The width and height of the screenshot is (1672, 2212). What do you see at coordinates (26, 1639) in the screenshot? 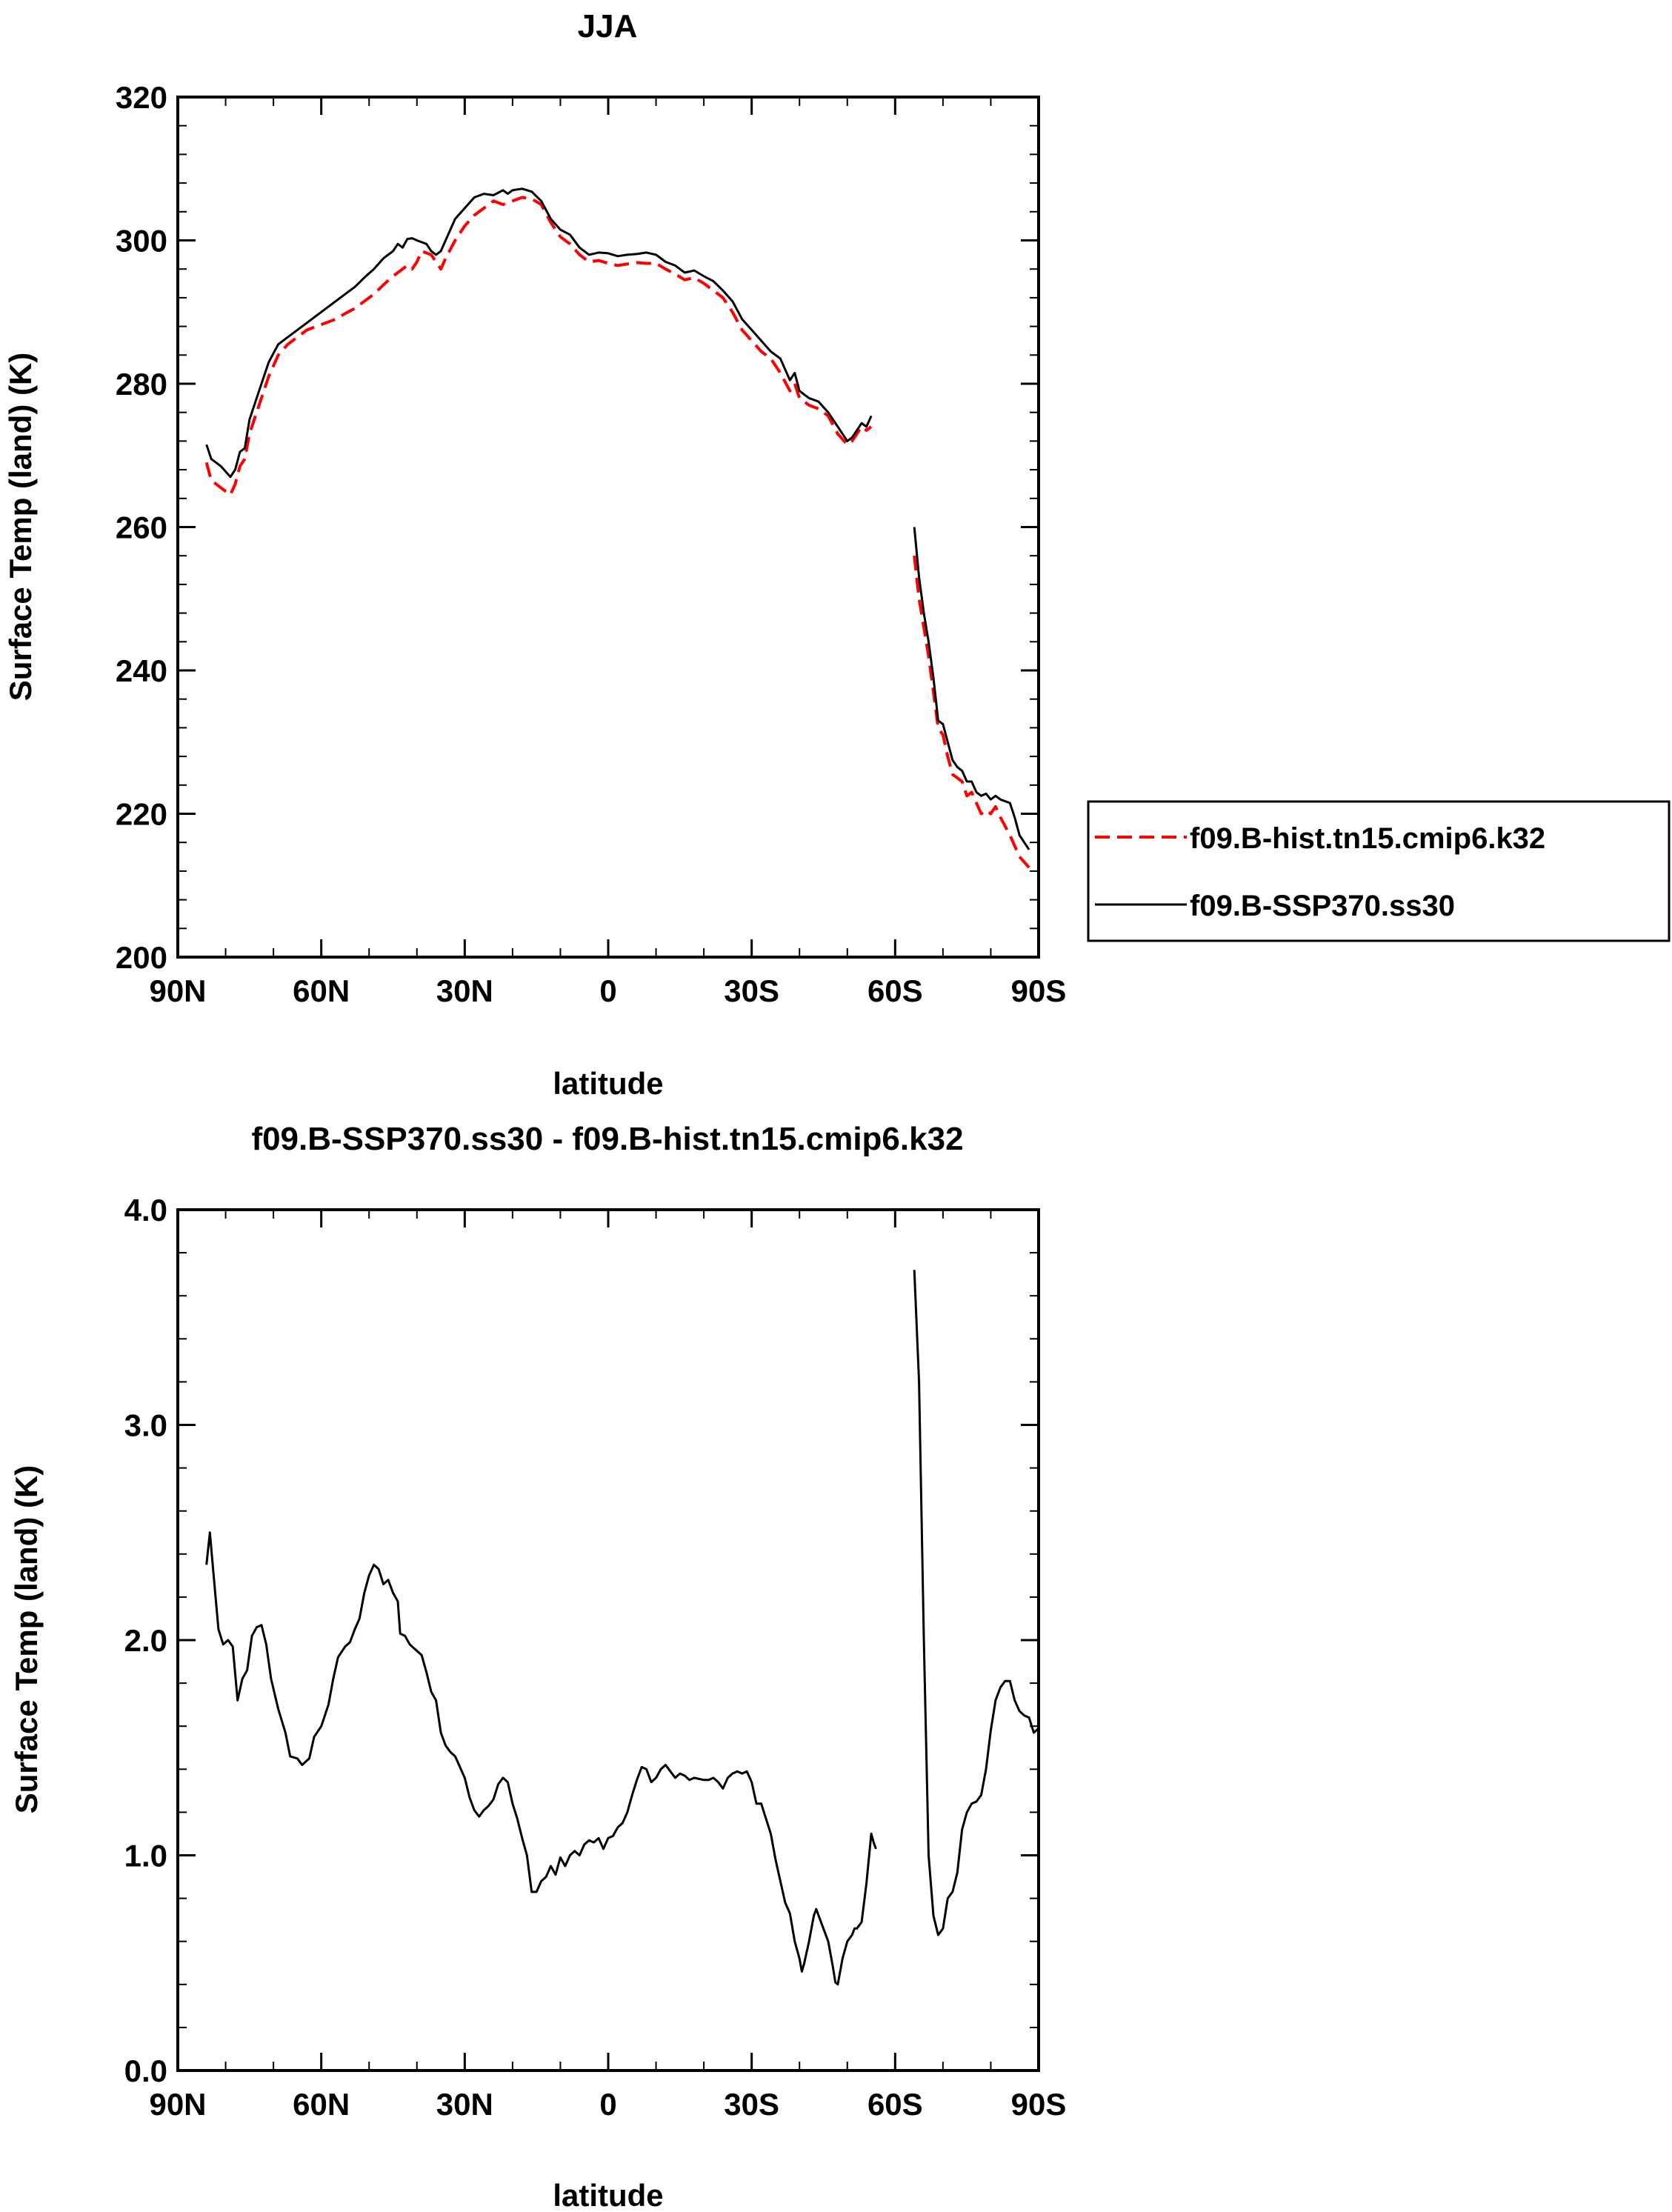
I see `bottom-y-axis-label: Surface Temp (land) (K)` at bounding box center [26, 1639].